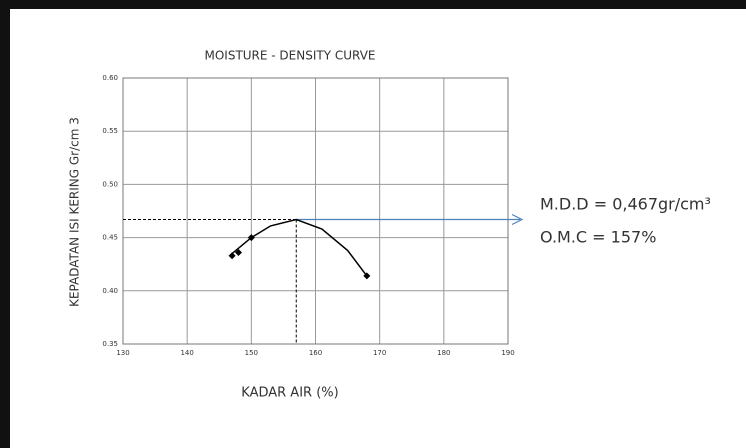 The height and width of the screenshot is (448, 746). Describe the element at coordinates (110, 291) in the screenshot. I see `y-tick-label: 0.40` at that location.